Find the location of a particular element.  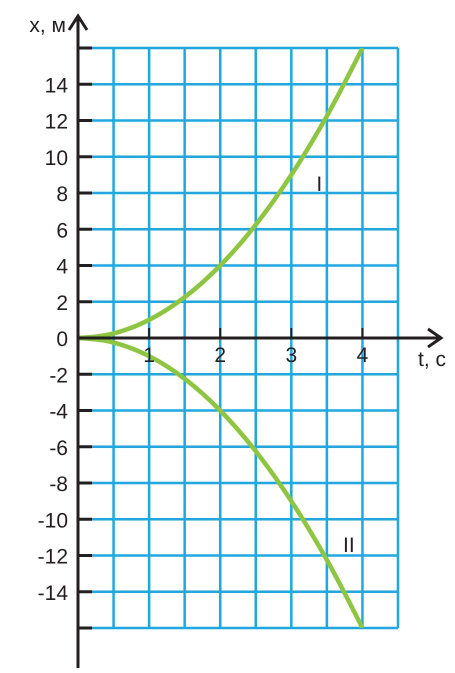

y-tick-label: -4 is located at coordinates (58, 412).